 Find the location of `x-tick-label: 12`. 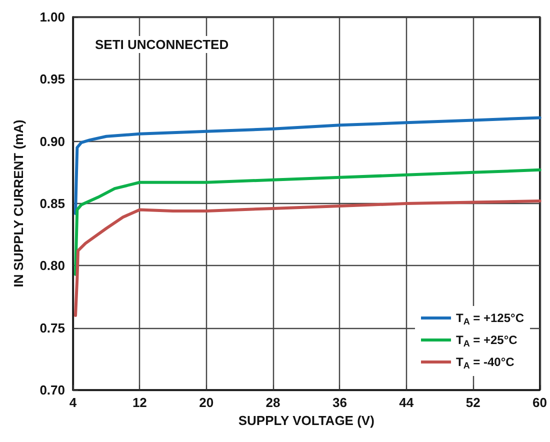

x-tick-label: 12 is located at coordinates (139, 402).